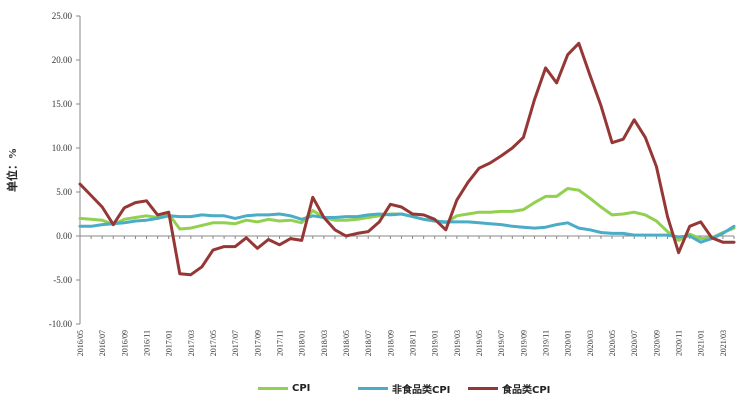 The height and width of the screenshot is (404, 754). What do you see at coordinates (523, 343) in the screenshot?
I see `x-tick-label: 2019/09` at bounding box center [523, 343].